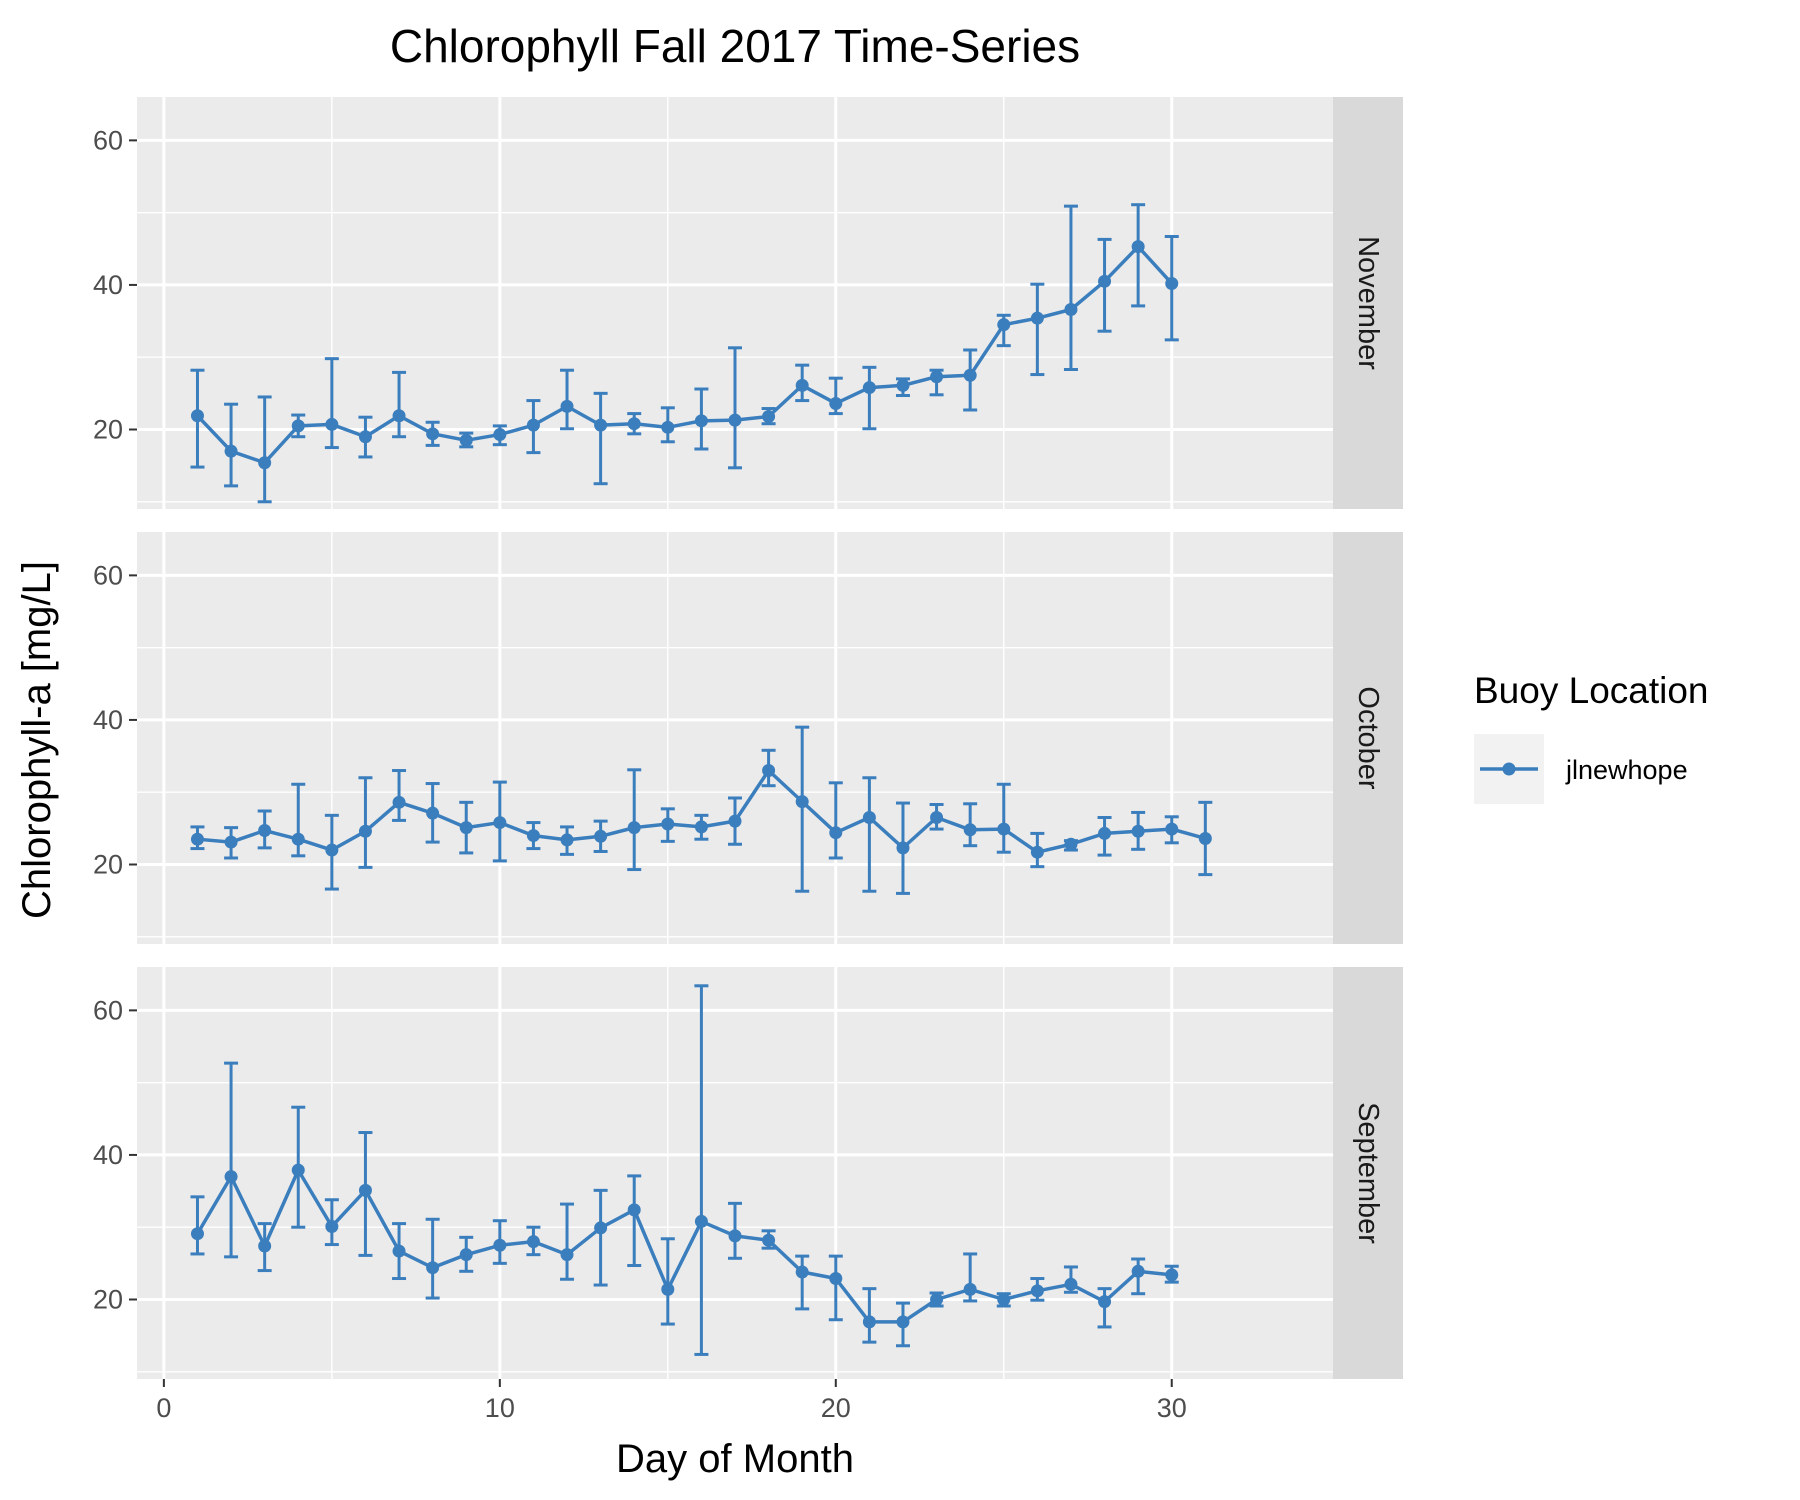 The image size is (1800, 1500). What do you see at coordinates (1172, 1408) in the screenshot?
I see `x-tick-label: 30` at bounding box center [1172, 1408].